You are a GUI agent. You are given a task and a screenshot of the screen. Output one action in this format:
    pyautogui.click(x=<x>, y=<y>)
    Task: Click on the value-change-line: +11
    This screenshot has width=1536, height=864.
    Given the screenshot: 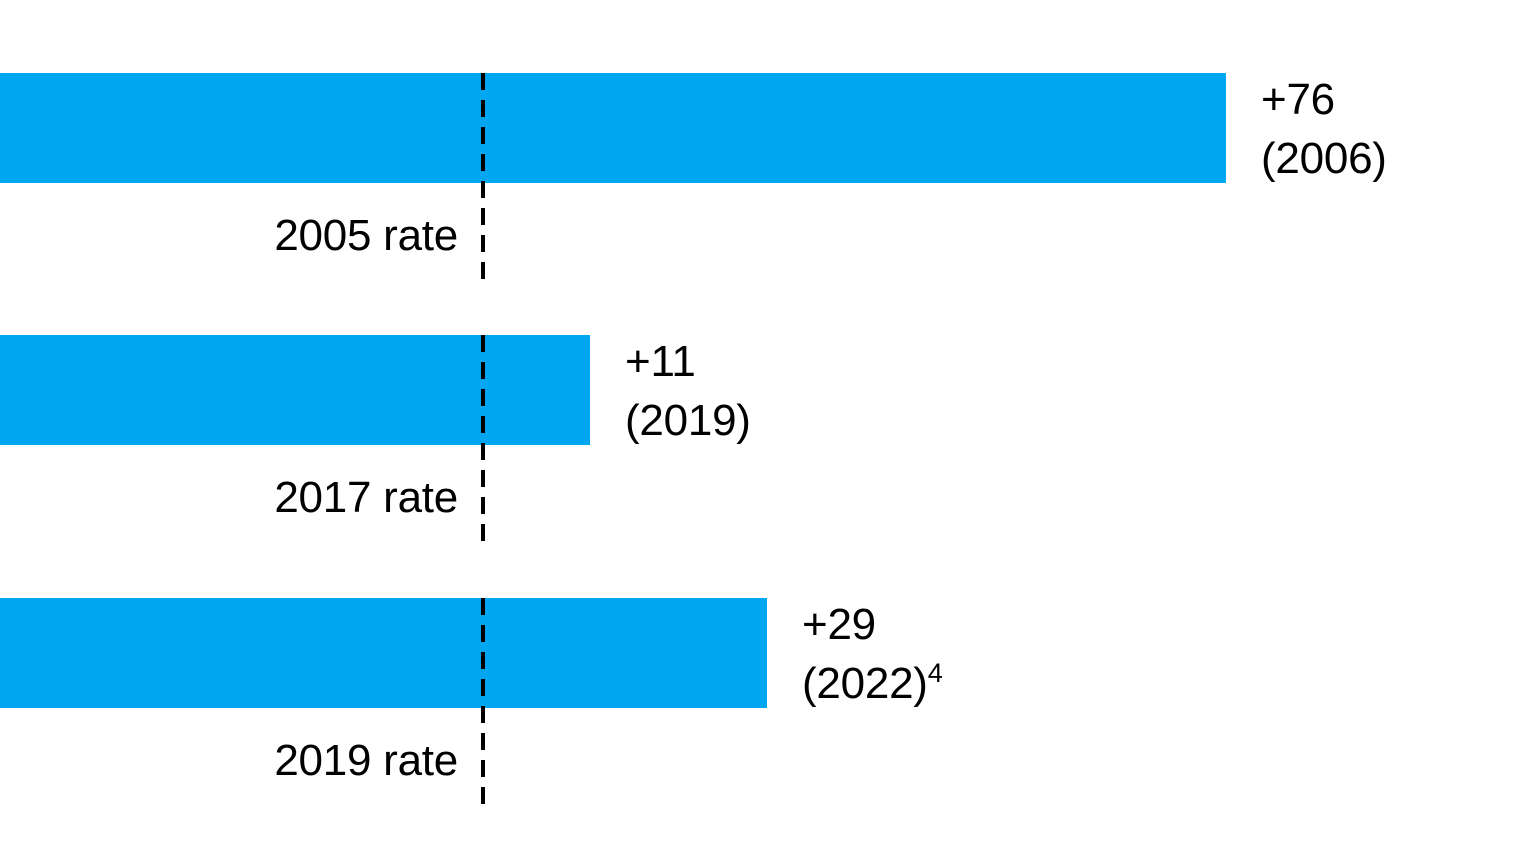 What is the action you would take?
    pyautogui.click(x=660, y=361)
    